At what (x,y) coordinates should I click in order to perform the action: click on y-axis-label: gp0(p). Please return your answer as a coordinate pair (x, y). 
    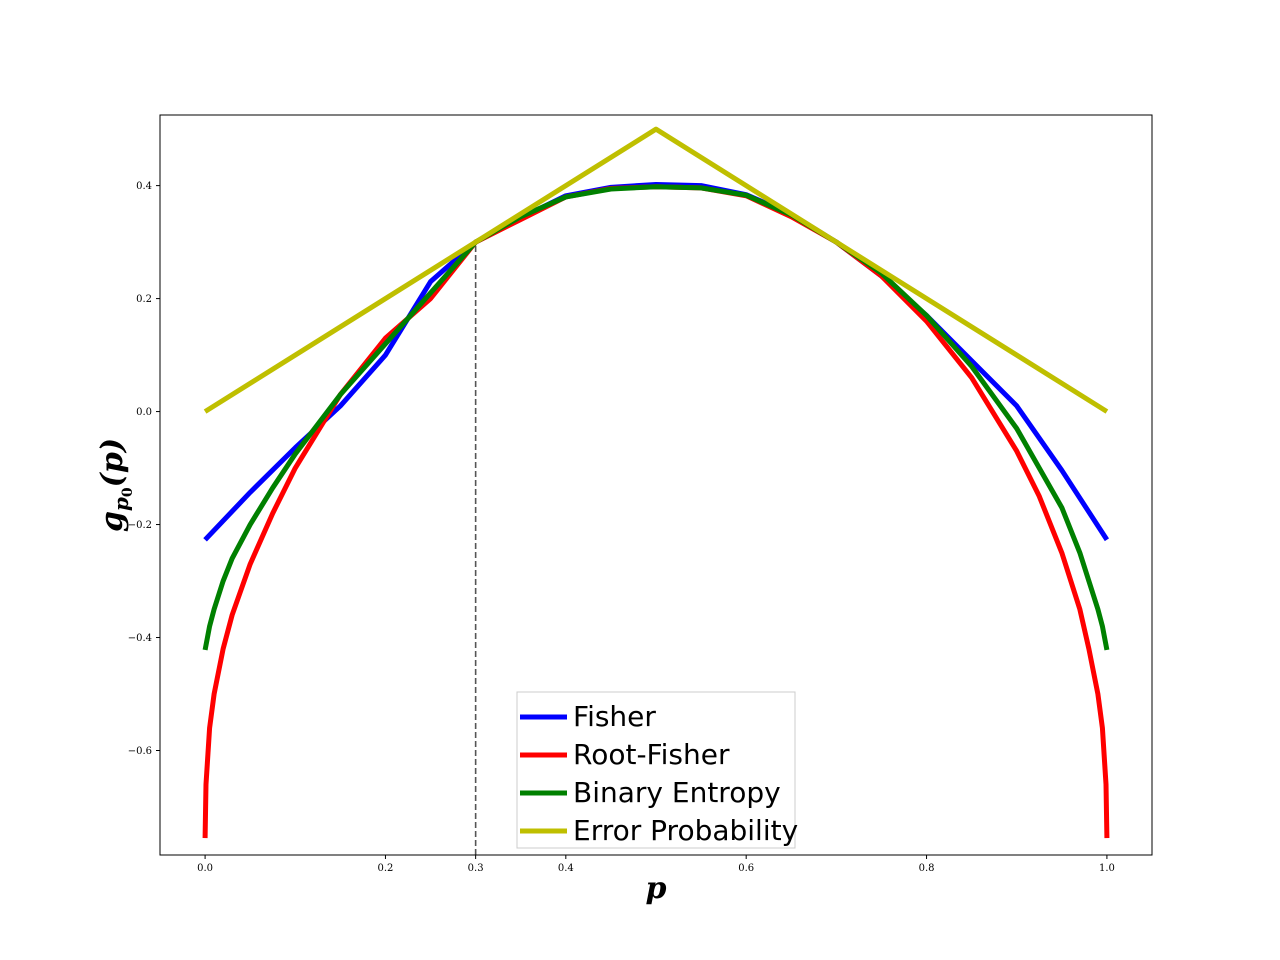
    Looking at the image, I should click on (115, 485).